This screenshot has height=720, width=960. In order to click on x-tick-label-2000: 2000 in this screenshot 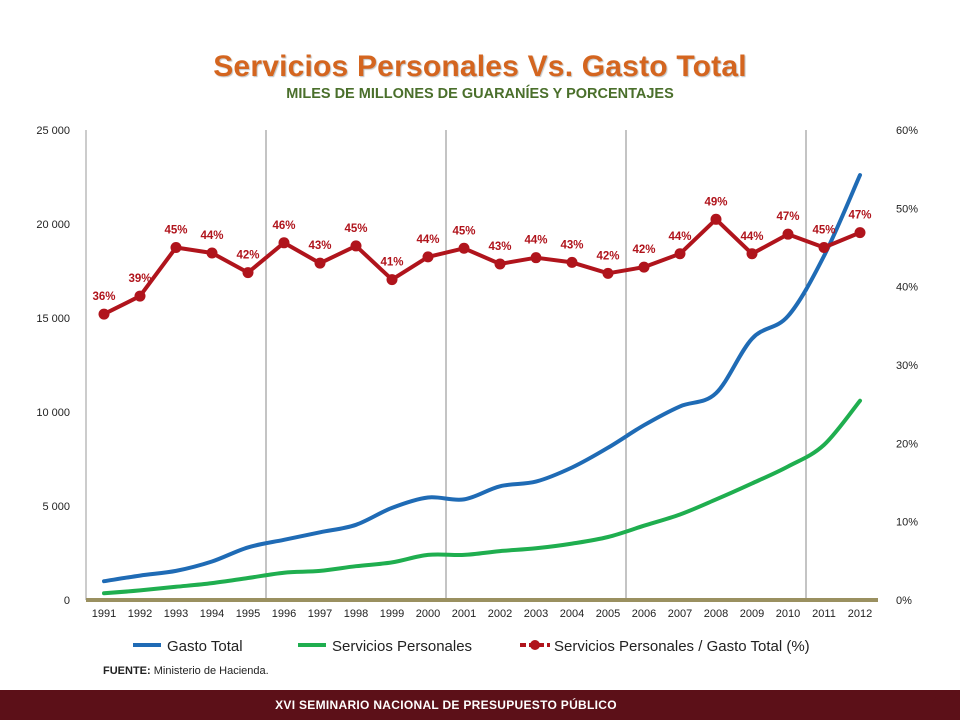, I will do `click(428, 614)`.